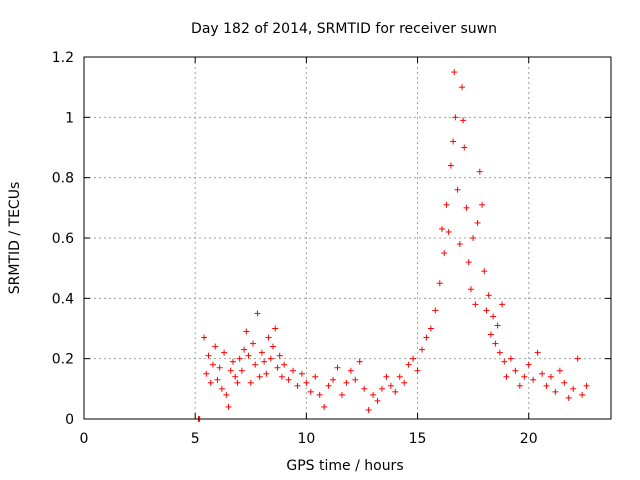  What do you see at coordinates (69, 420) in the screenshot?
I see `y-tick-label: 0` at bounding box center [69, 420].